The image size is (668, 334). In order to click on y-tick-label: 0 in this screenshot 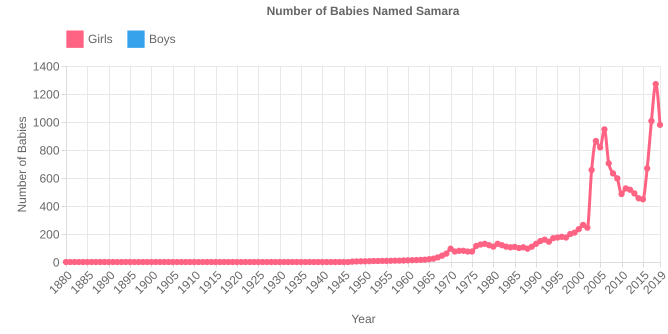, I will do `click(56, 263)`.